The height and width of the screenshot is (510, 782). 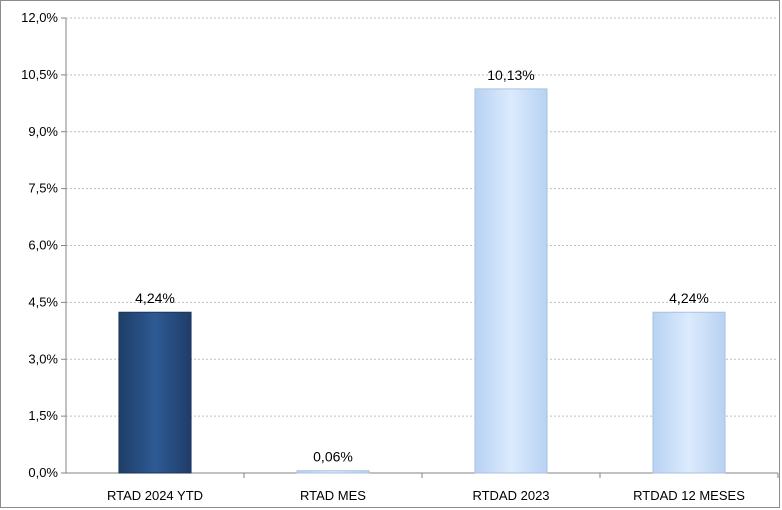 I want to click on x-category-label: RTAD MES, so click(x=333, y=495).